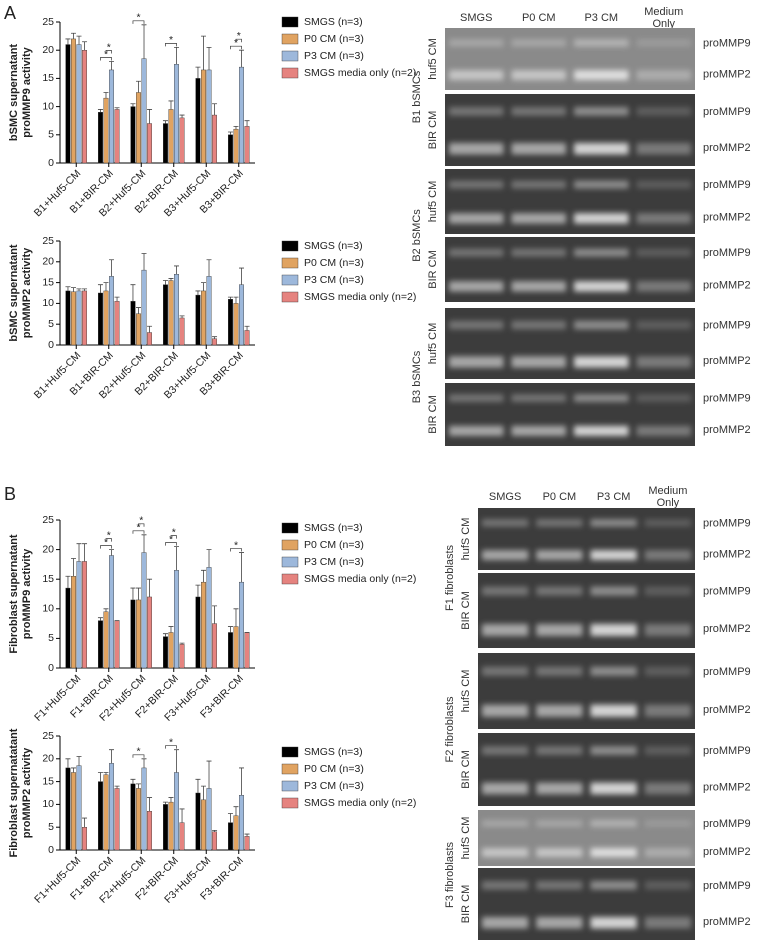 The height and width of the screenshot is (951, 757). What do you see at coordinates (360, 297) in the screenshot?
I see `legend-label: SMGS media only (n=2)` at bounding box center [360, 297].